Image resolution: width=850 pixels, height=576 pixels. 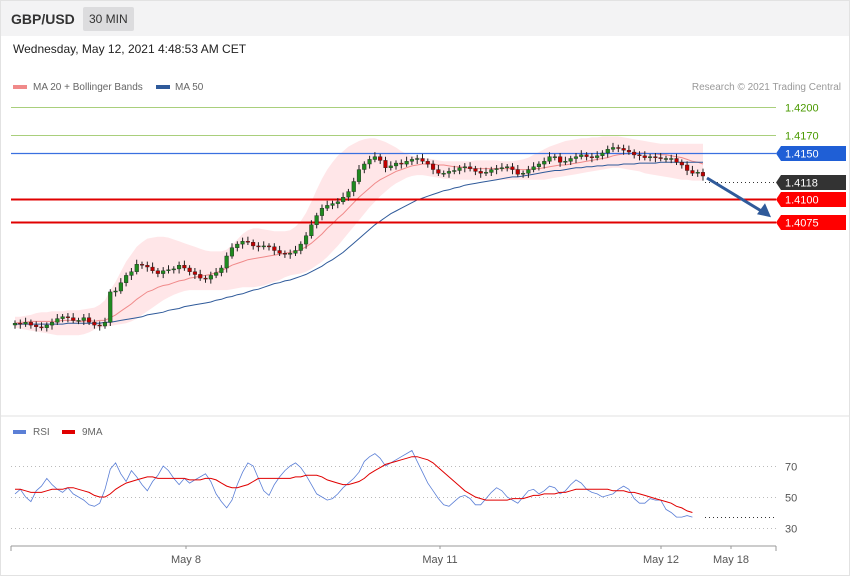 What do you see at coordinates (189, 87) in the screenshot?
I see `ma50-legend-label: MA 50` at bounding box center [189, 87].